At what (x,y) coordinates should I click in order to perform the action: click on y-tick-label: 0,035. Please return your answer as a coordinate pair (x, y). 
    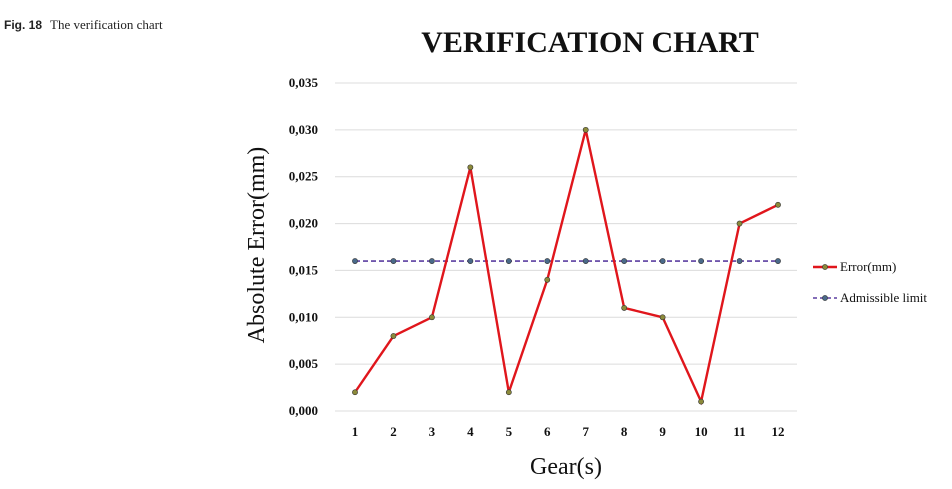
    Looking at the image, I should click on (304, 82).